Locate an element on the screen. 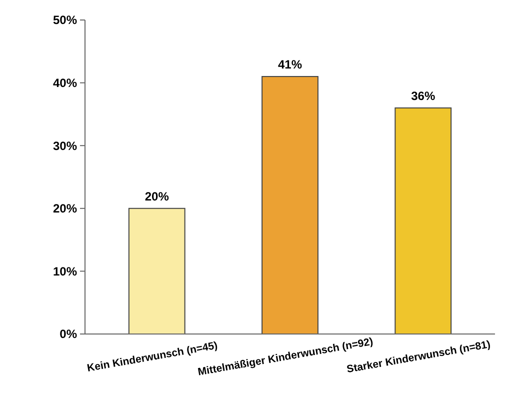 The image size is (508, 417). data-label: 41% is located at coordinates (290, 65).